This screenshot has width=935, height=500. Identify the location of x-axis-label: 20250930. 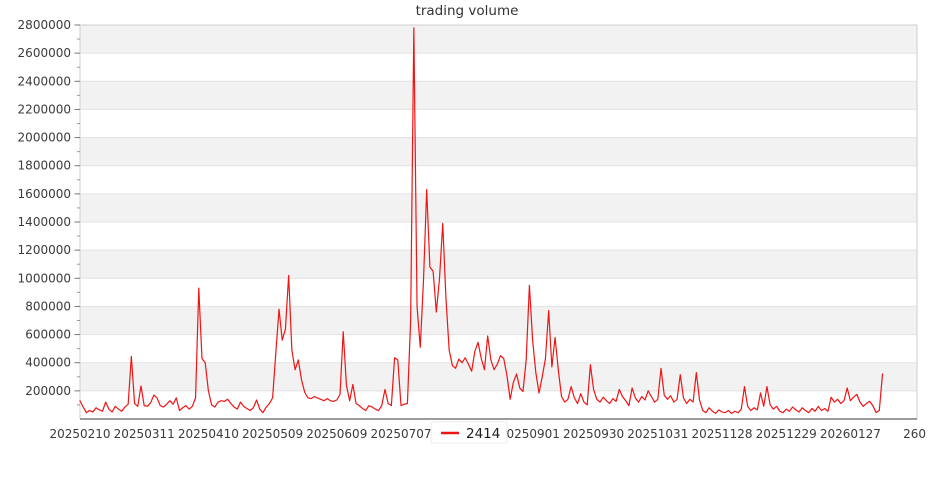
(593, 434).